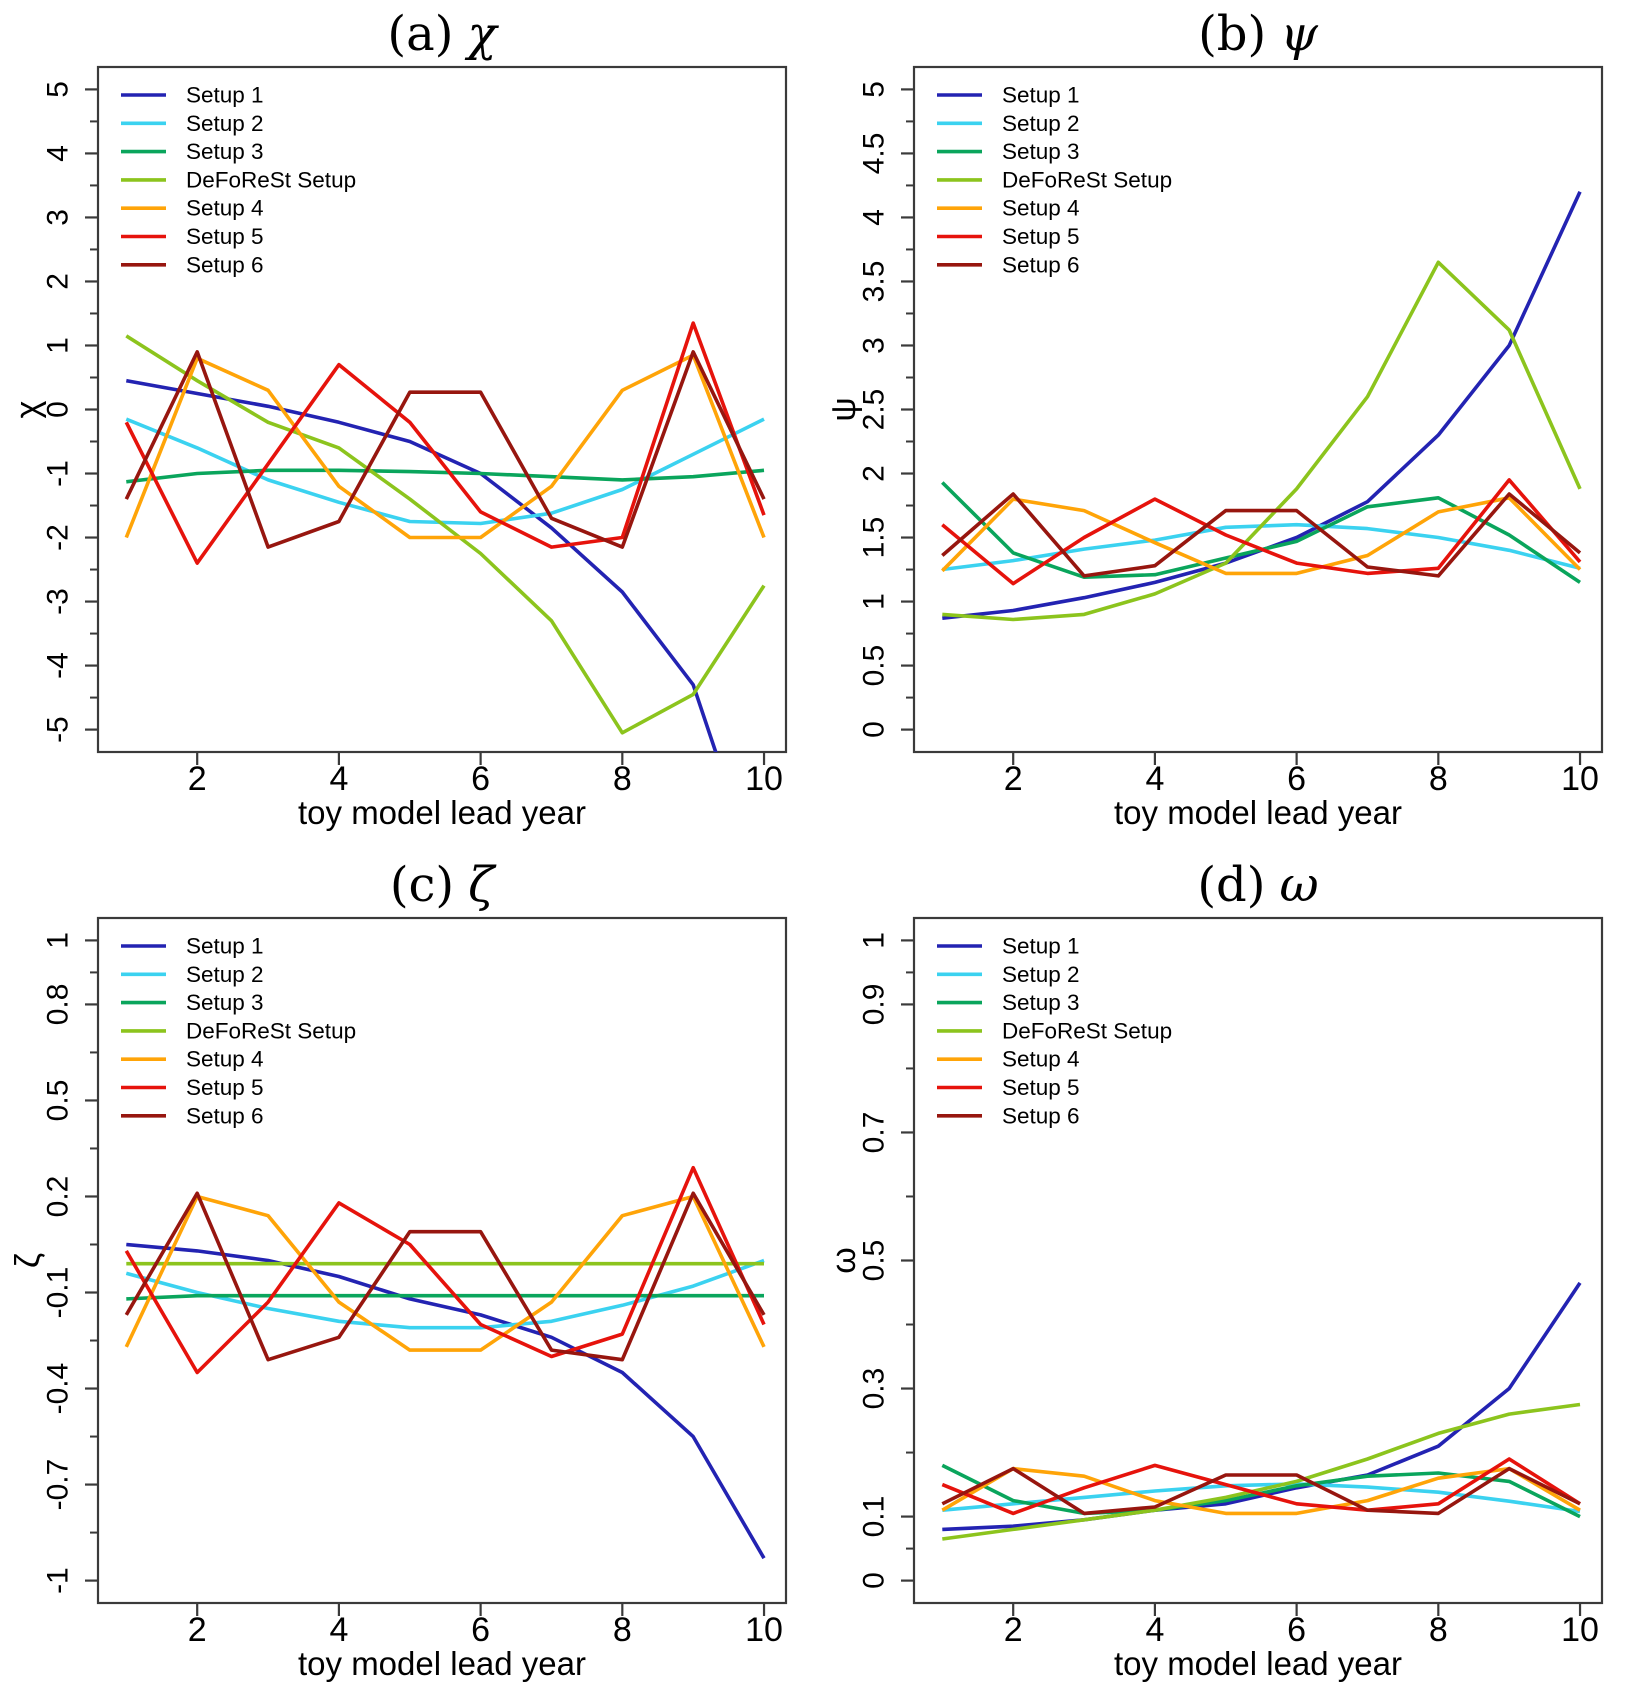  I want to click on panel-b-ytick-label: 4, so click(874, 217).